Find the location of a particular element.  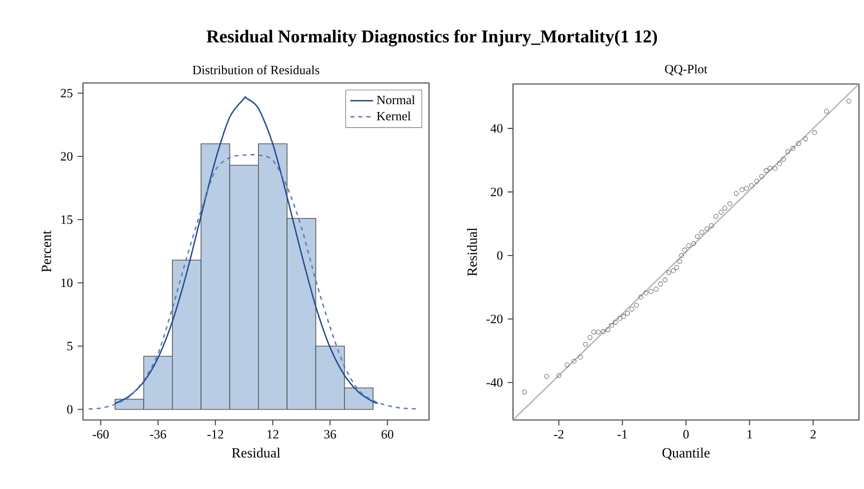

y-tick-label: 15 is located at coordinates (66, 219).